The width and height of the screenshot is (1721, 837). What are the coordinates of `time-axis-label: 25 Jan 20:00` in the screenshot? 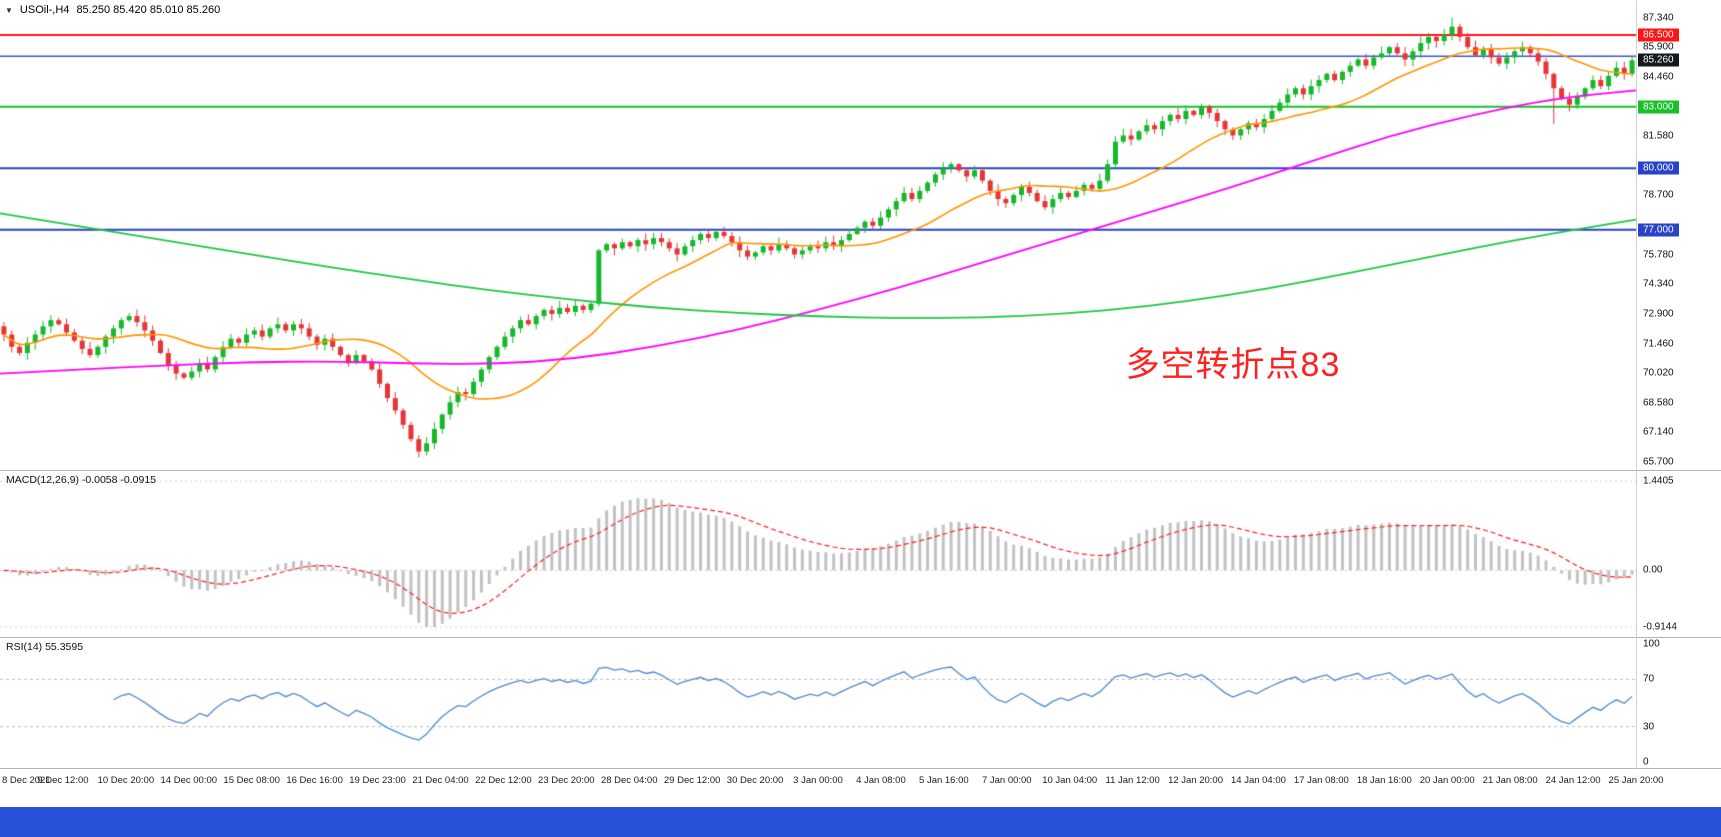 It's located at (1636, 780).